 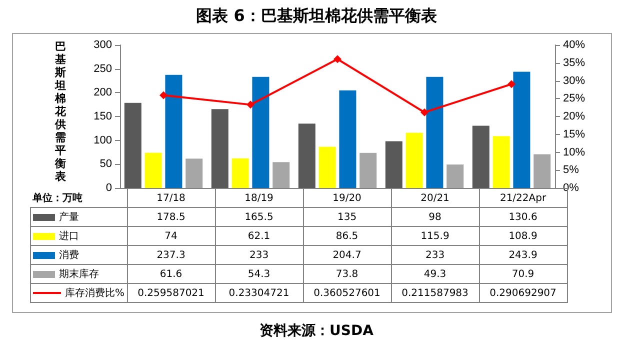 I want to click on data-label: 0.360527601, so click(x=347, y=293).